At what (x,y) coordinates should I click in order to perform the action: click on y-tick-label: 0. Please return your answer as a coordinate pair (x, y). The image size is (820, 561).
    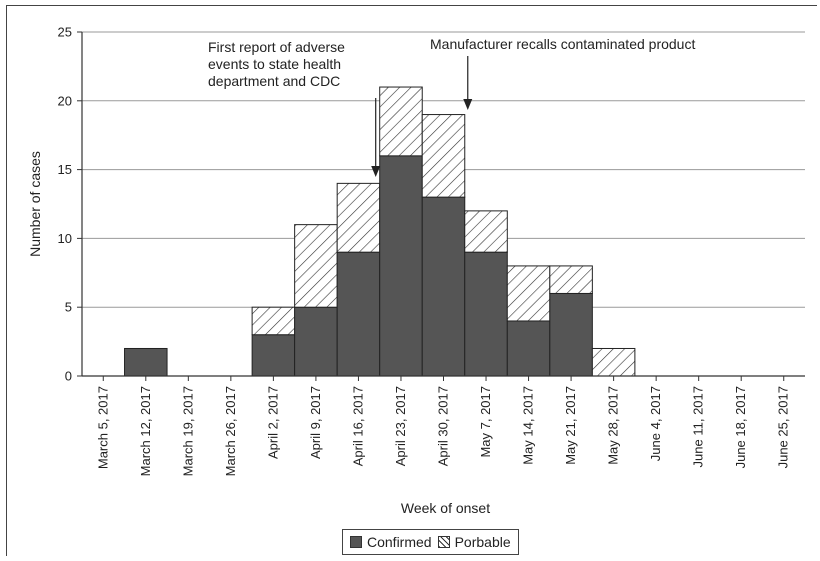
    Looking at the image, I should click on (68, 376).